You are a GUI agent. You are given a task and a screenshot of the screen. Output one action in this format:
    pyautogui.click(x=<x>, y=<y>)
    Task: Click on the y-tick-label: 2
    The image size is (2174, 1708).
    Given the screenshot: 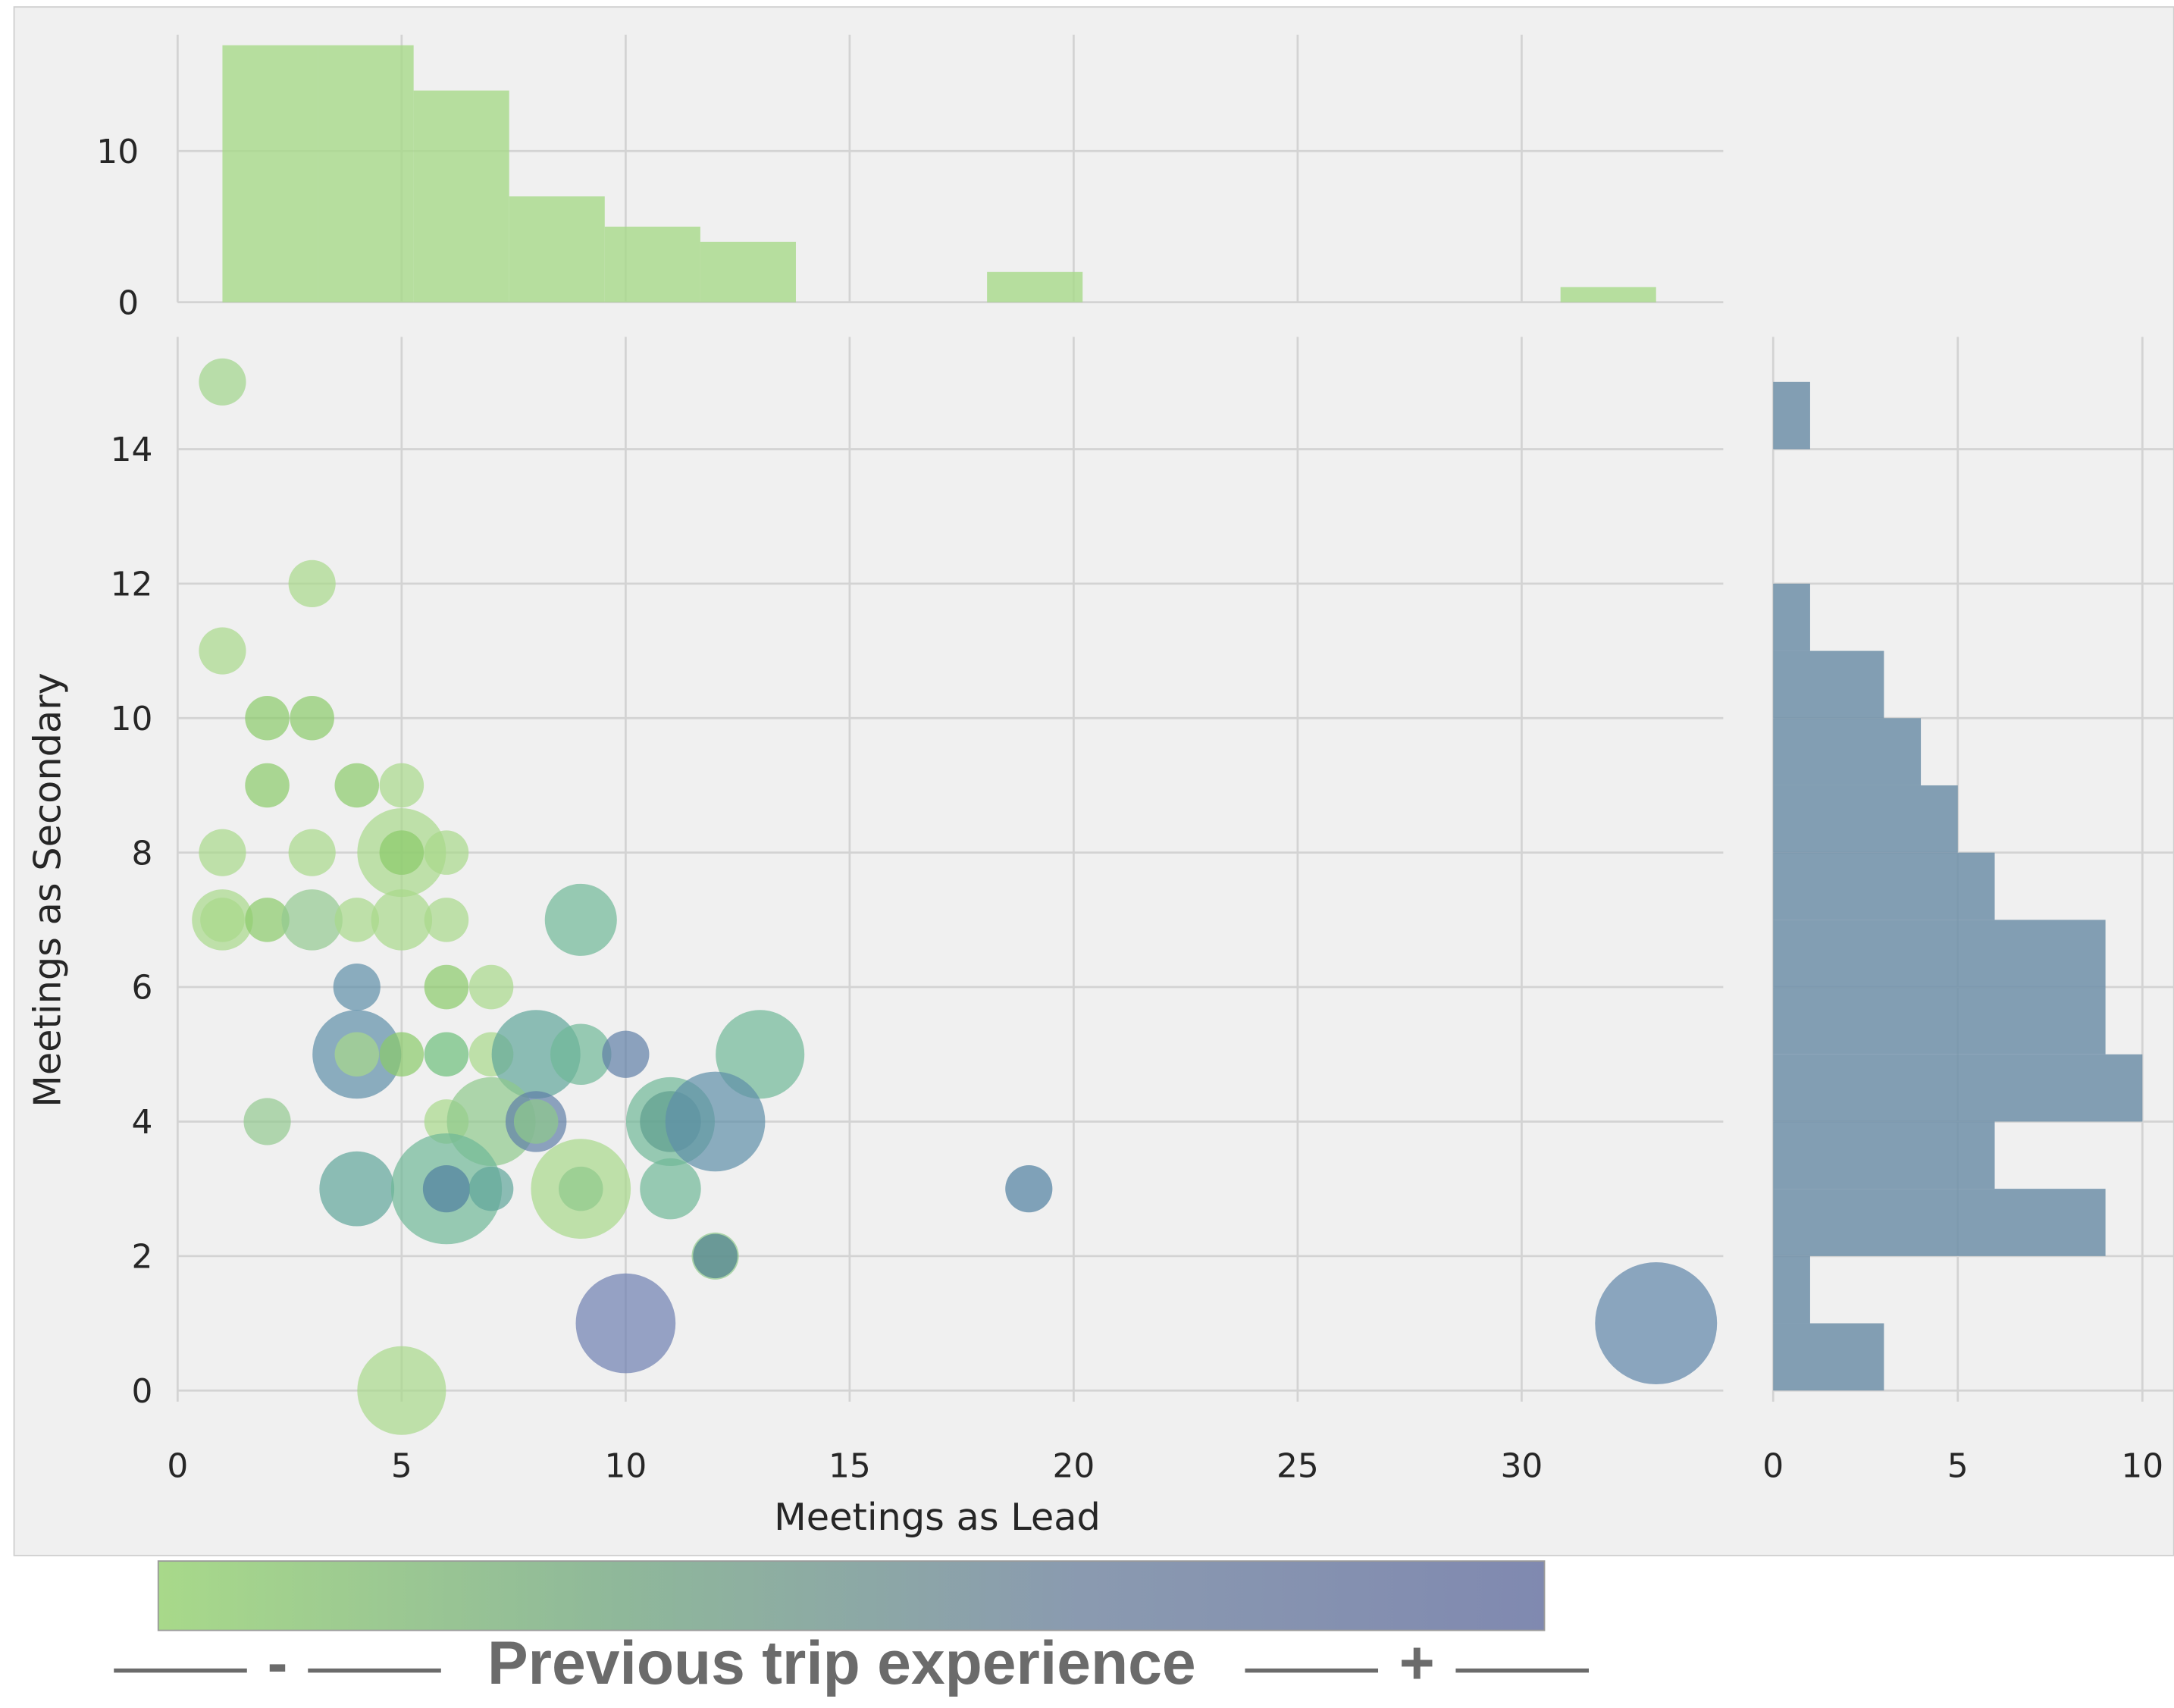 What is the action you would take?
    pyautogui.click(x=142, y=1256)
    